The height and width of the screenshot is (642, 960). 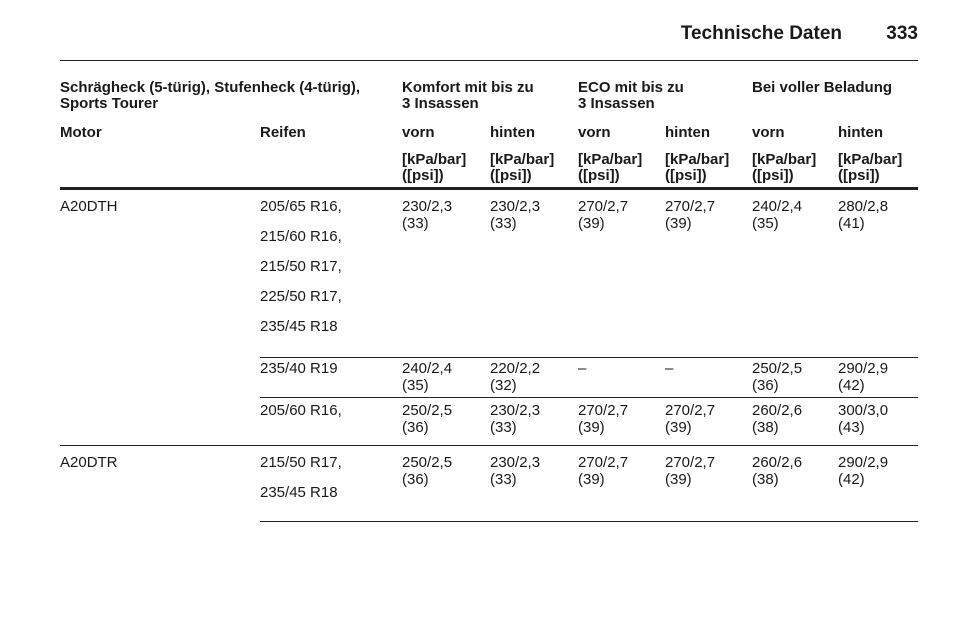 I want to click on tire: 235/40 R19, so click(x=299, y=368).